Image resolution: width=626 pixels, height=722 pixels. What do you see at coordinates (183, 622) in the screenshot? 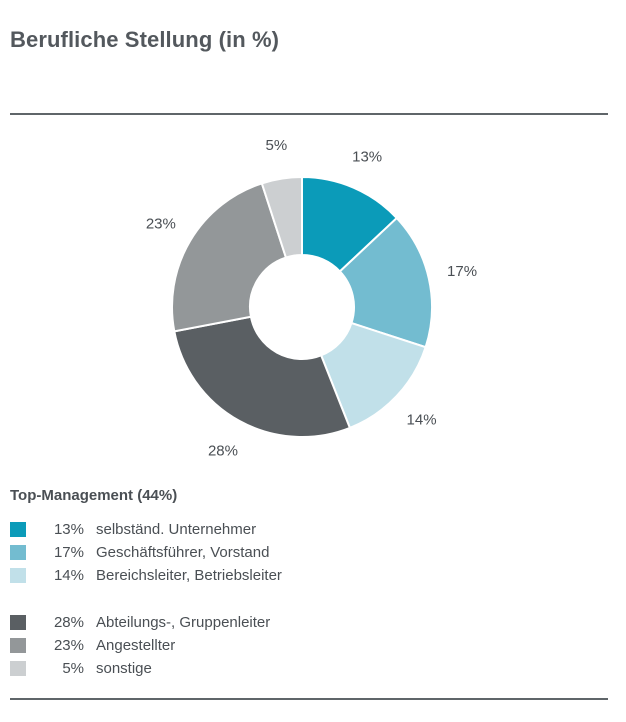
I see `legend-label: Abteilungs-, Gruppenleiter` at bounding box center [183, 622].